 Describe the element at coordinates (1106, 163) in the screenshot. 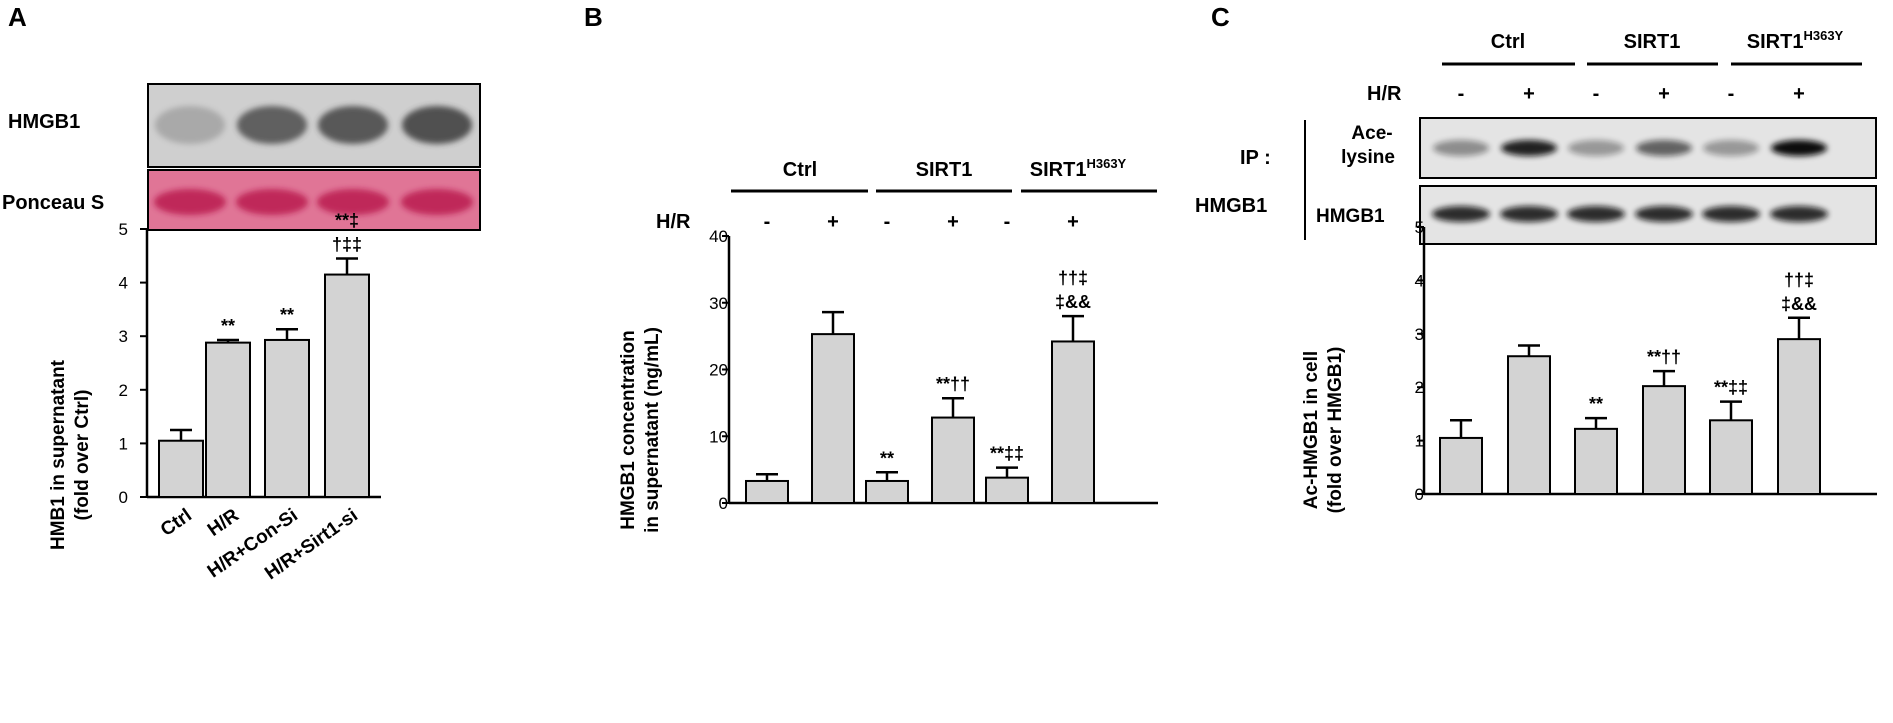

I see `b-group-label-sirt1-mut-sup: H363Y` at that location.